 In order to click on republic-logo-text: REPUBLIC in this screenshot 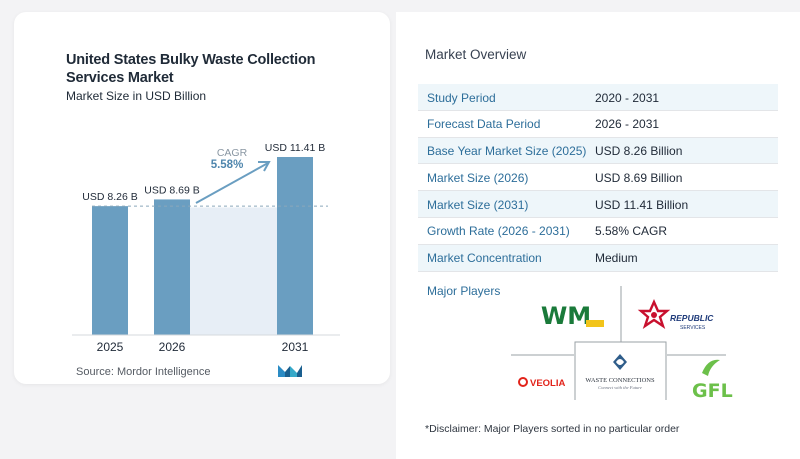, I will do `click(692, 318)`.